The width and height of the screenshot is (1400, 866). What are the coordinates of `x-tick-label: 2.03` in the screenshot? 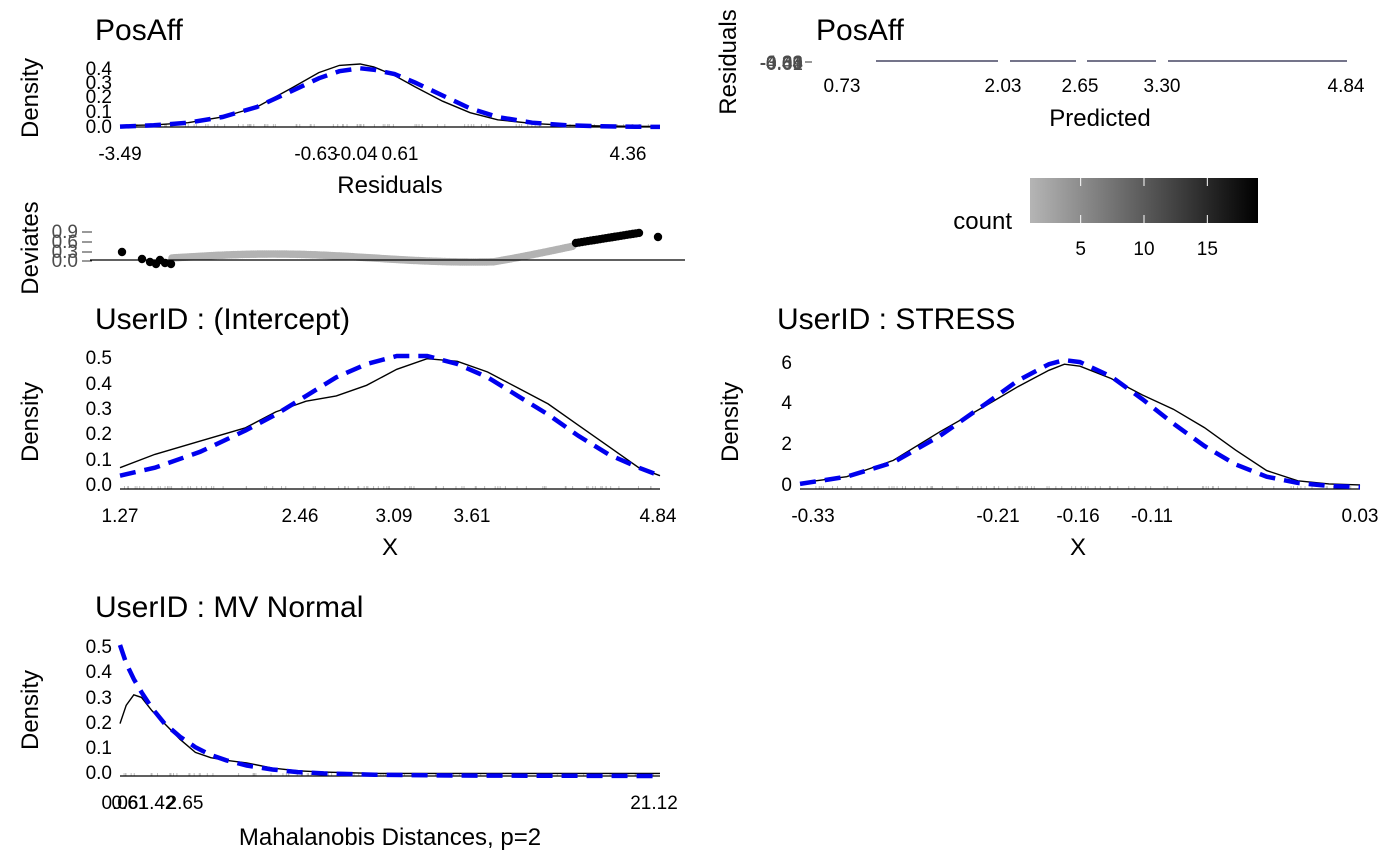 It's located at (1003, 86).